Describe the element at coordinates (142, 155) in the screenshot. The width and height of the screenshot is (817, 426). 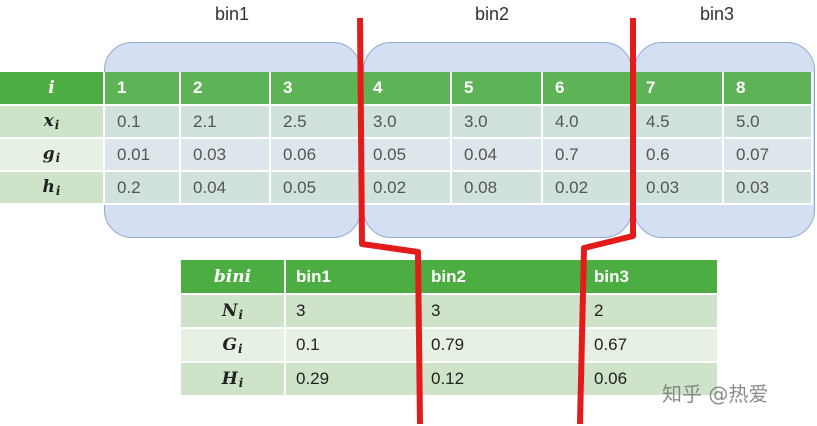
I see `cell: 0.01` at that location.